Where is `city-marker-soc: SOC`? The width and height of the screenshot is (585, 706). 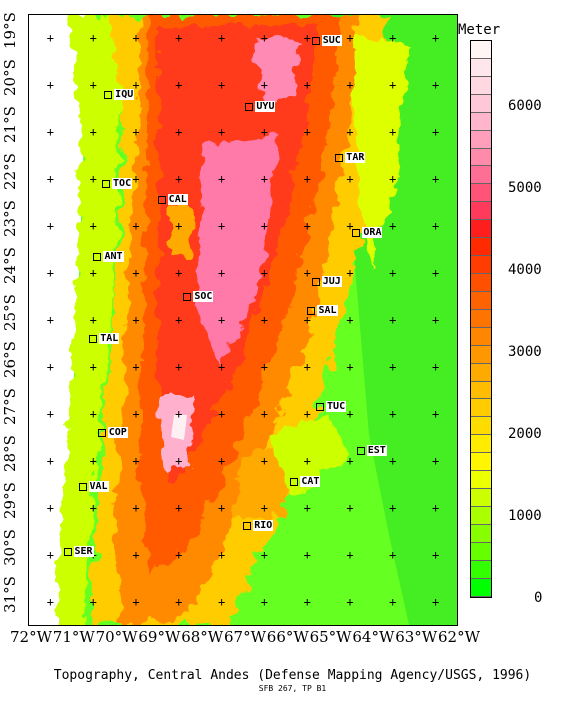 city-marker-soc: SOC is located at coordinates (198, 296).